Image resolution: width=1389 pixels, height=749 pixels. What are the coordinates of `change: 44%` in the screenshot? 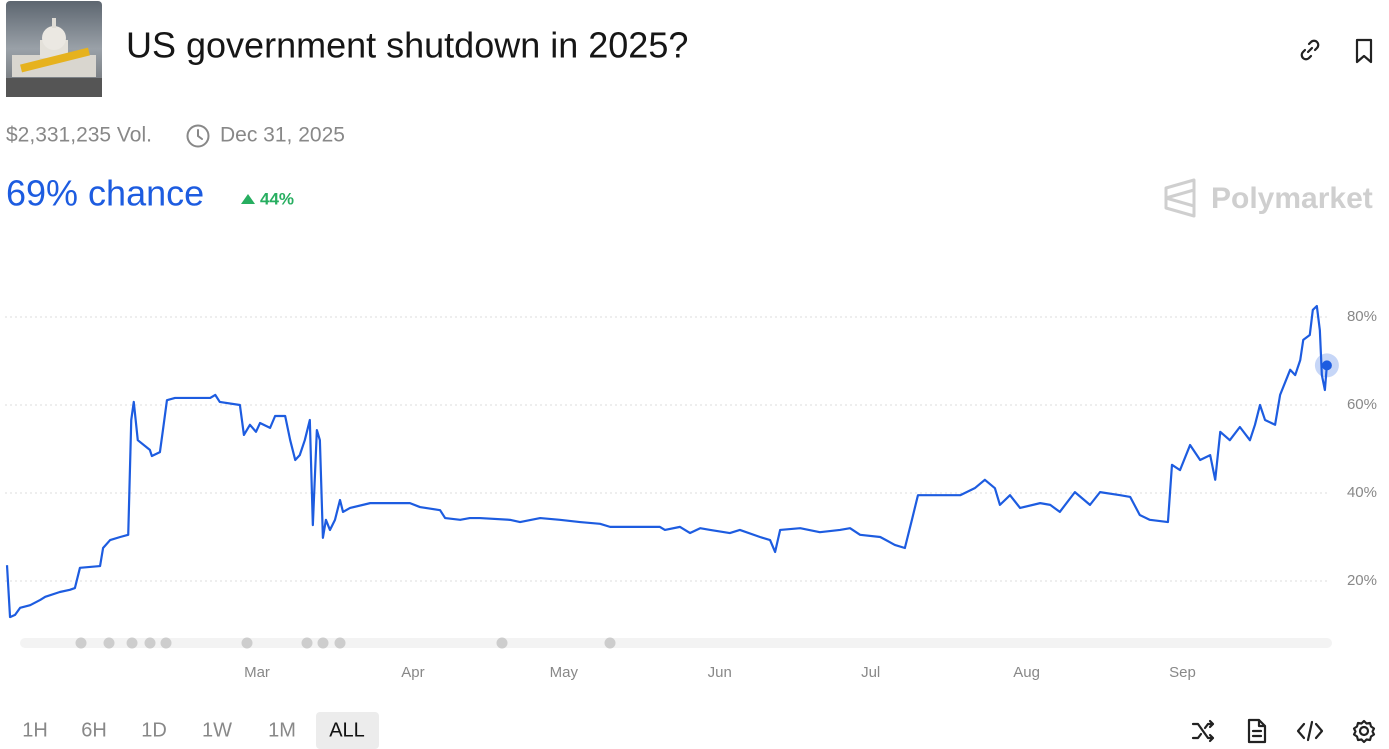 It's located at (277, 198).